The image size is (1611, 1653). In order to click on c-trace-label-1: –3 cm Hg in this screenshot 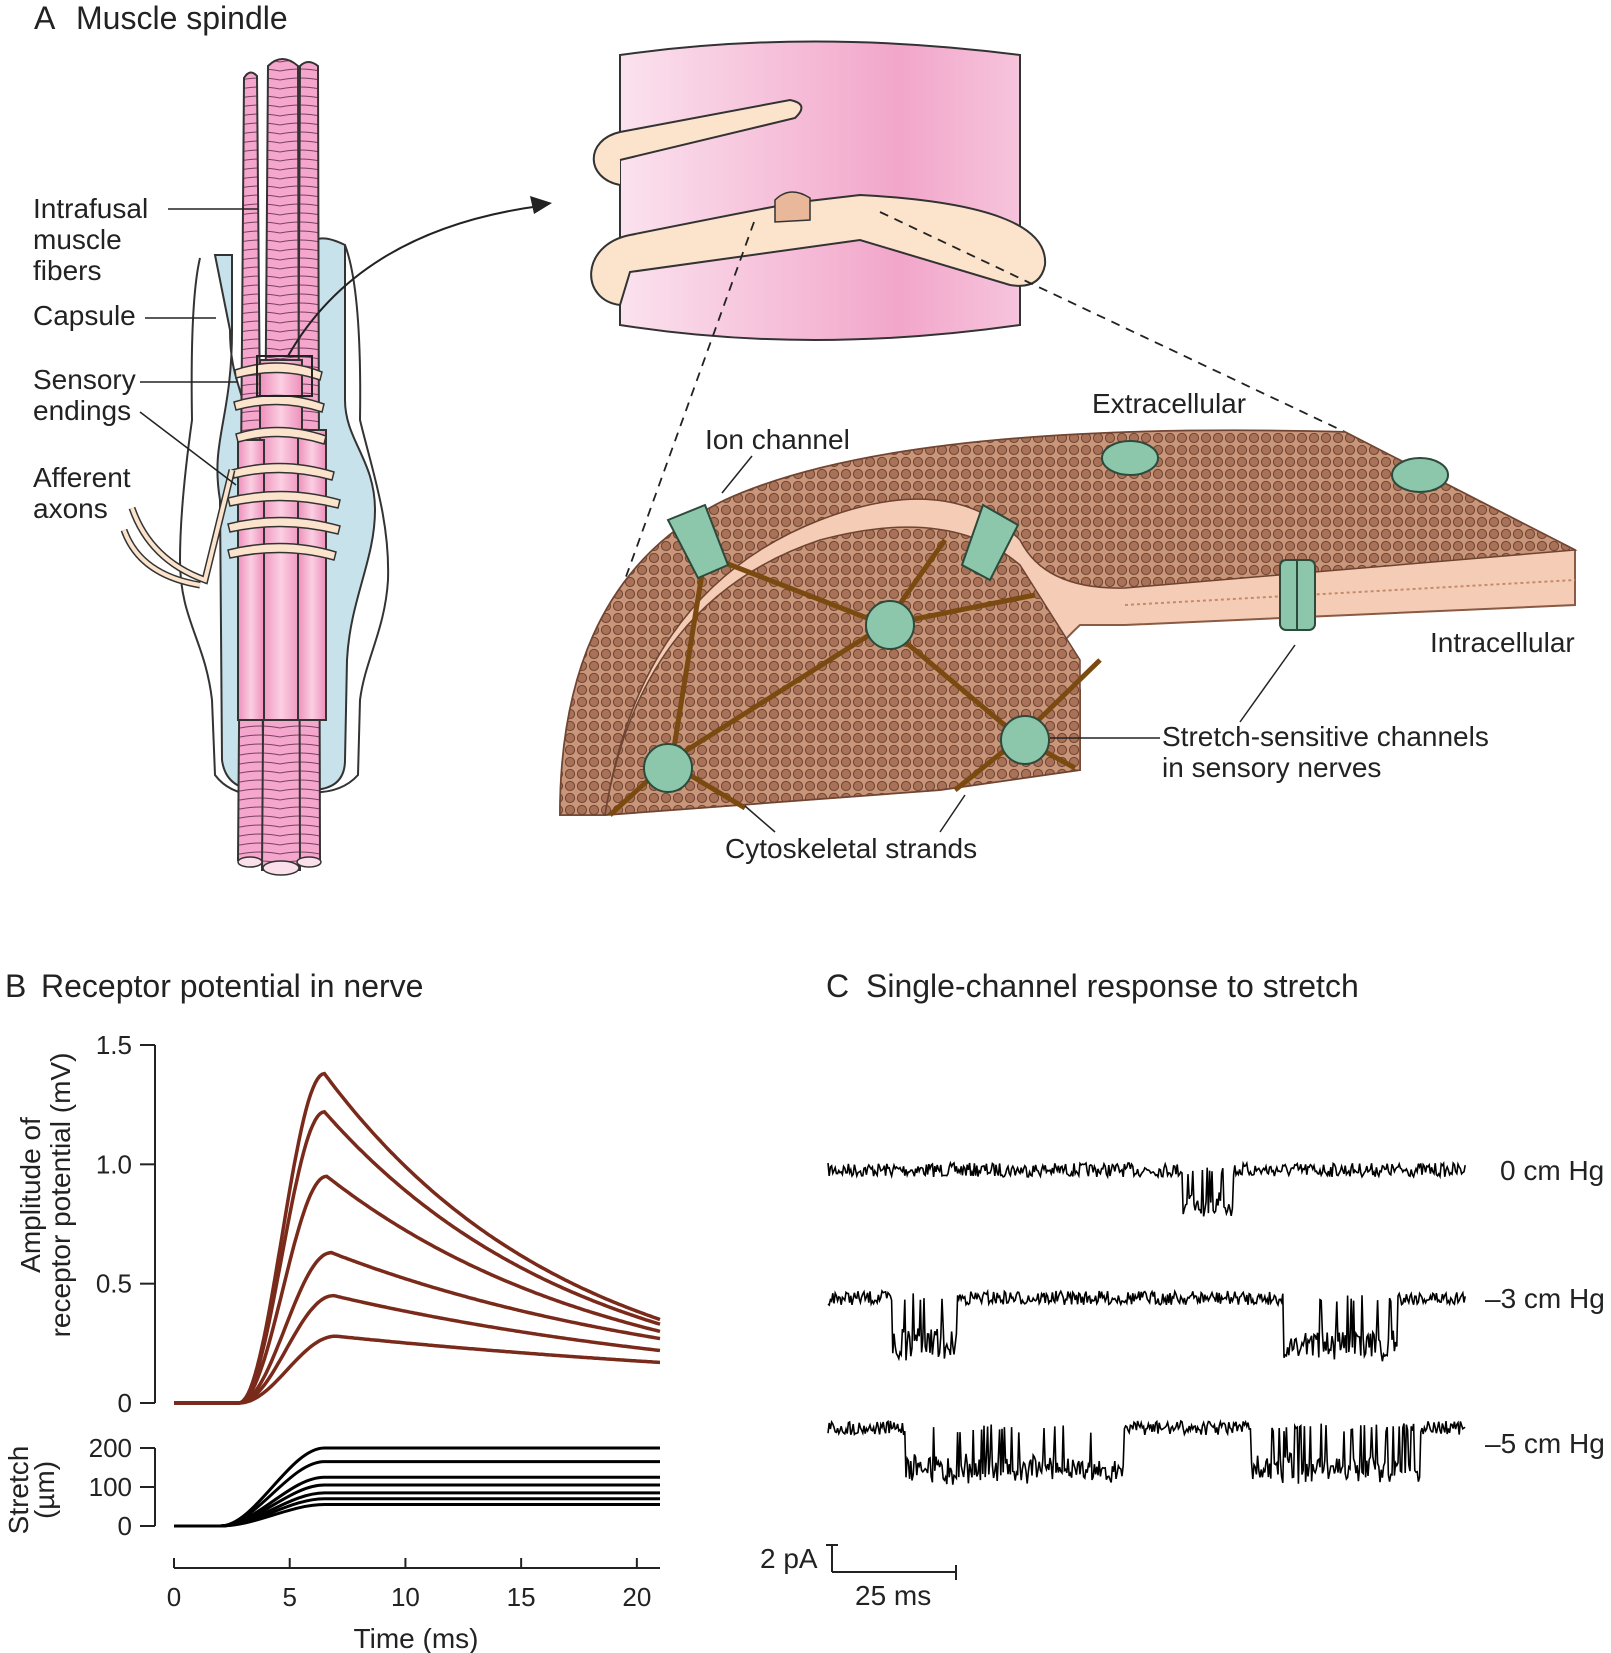, I will do `click(1545, 1298)`.